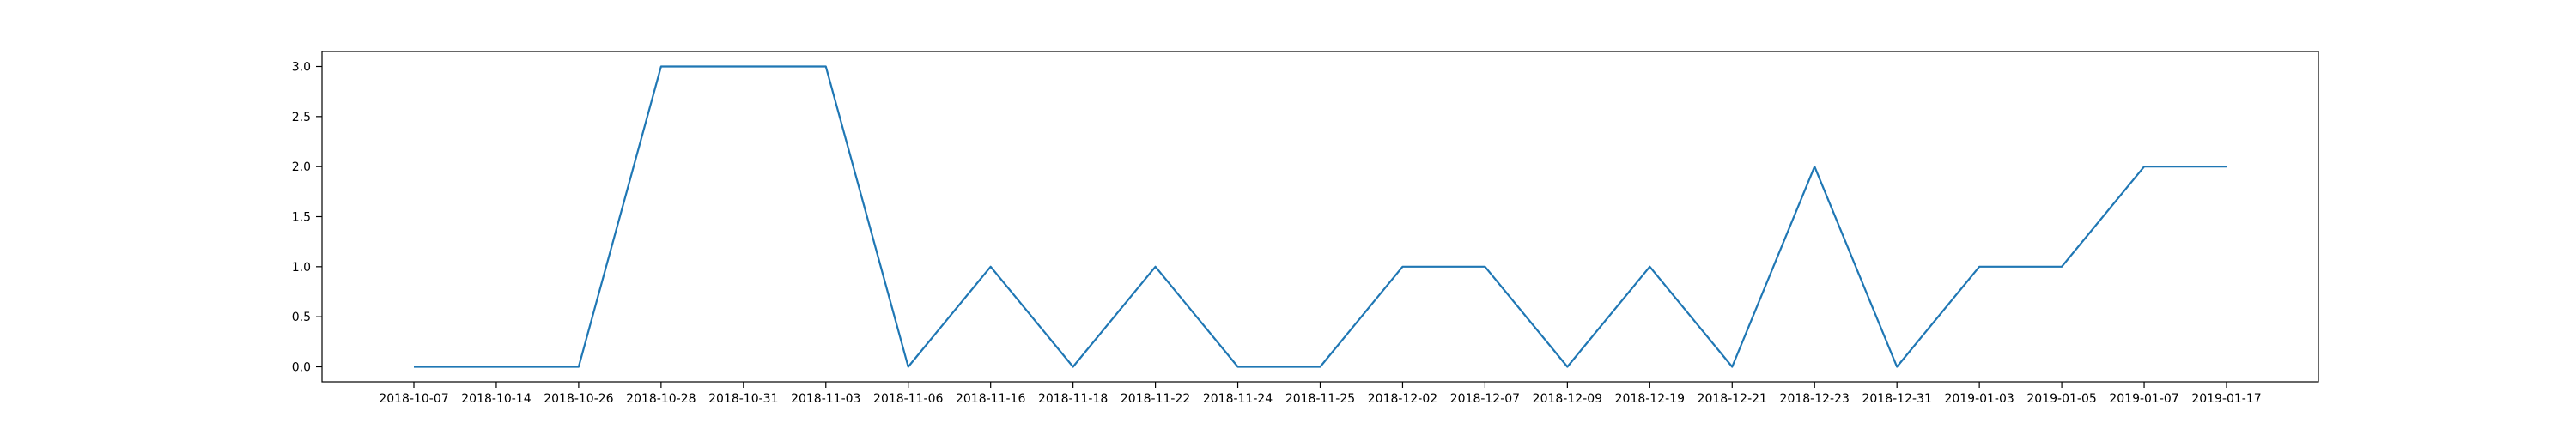 The image size is (2576, 429). Describe the element at coordinates (743, 399) in the screenshot. I see `x-tick-label: 2018-10-31` at that location.